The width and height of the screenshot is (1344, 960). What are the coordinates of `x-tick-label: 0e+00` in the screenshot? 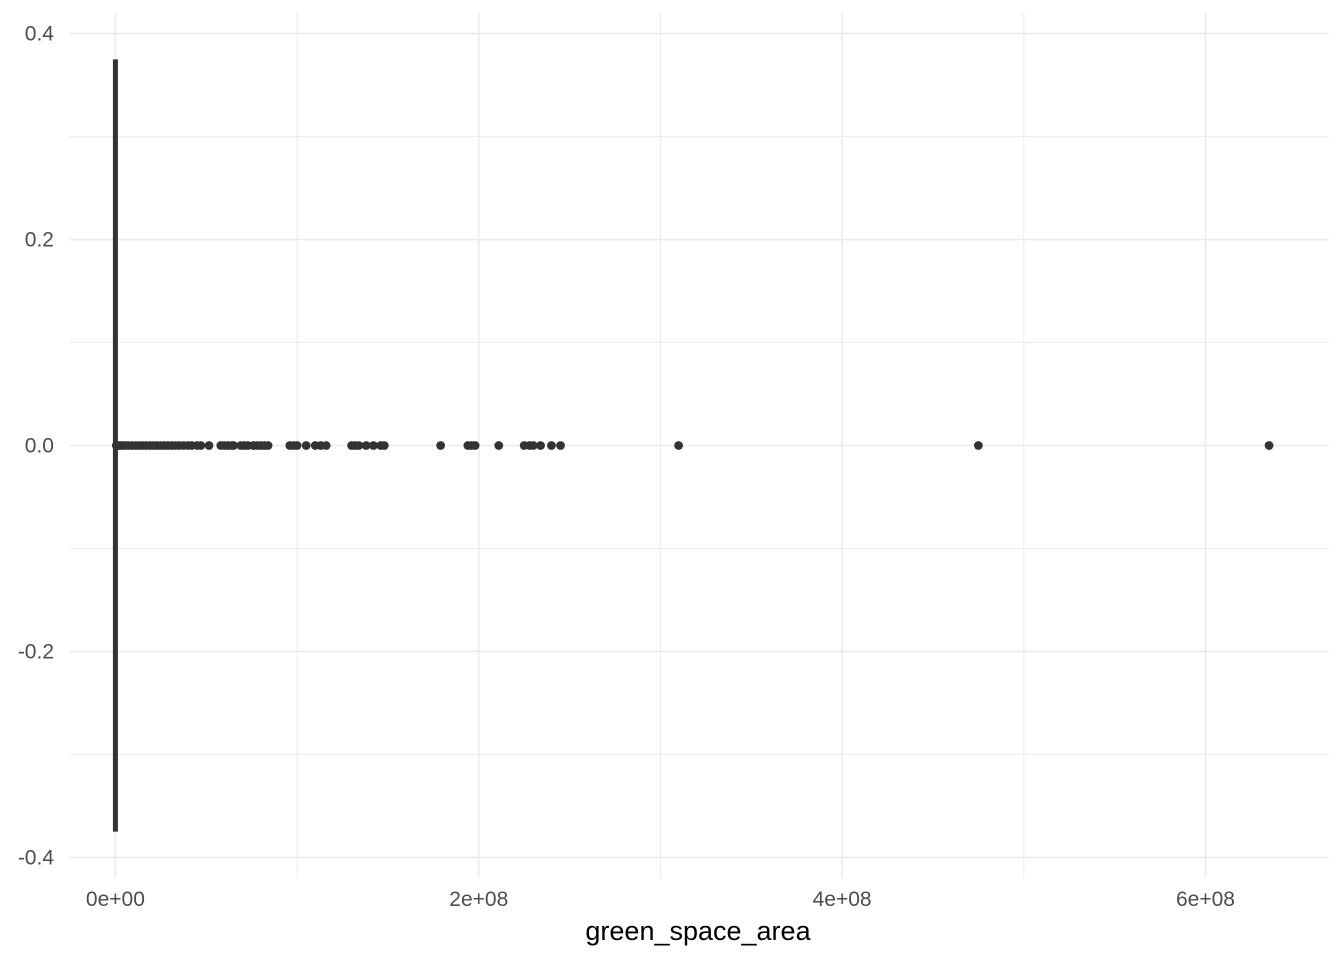 It's located at (115, 899).